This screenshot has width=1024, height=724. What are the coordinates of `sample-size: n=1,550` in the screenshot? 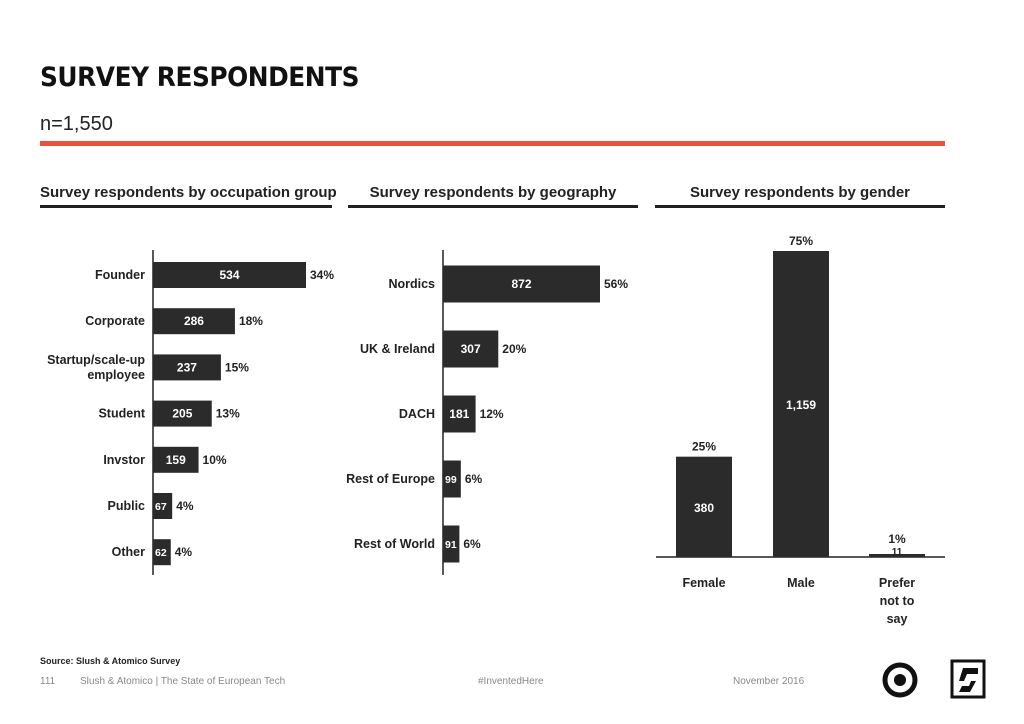 It's located at (76, 124).